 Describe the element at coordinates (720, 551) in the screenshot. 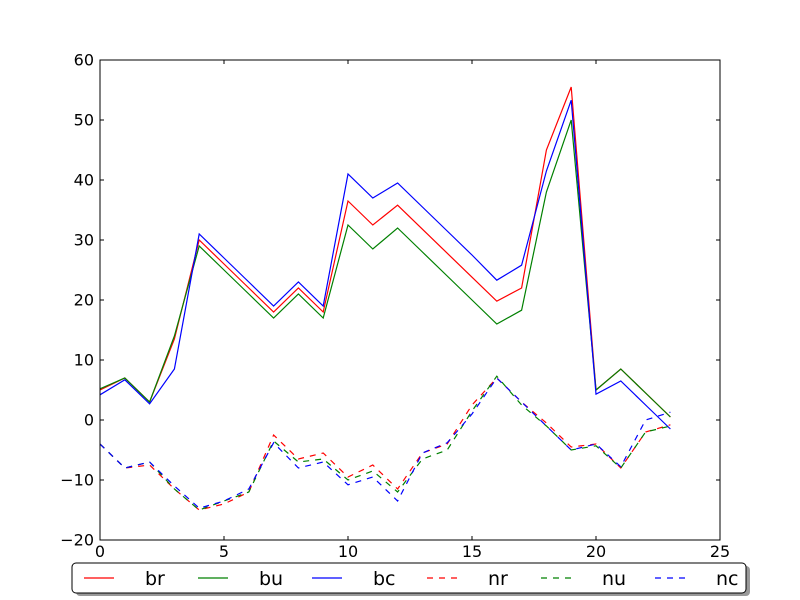

I see `x-tick-label: 25` at that location.